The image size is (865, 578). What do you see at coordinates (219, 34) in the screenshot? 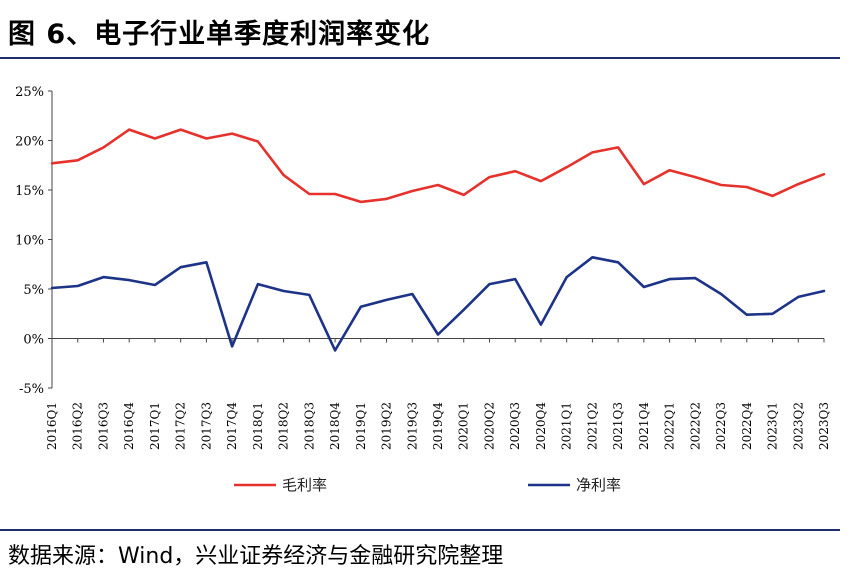
I see `chart-title: 图 6、电子行业单季度利润率变化` at bounding box center [219, 34].